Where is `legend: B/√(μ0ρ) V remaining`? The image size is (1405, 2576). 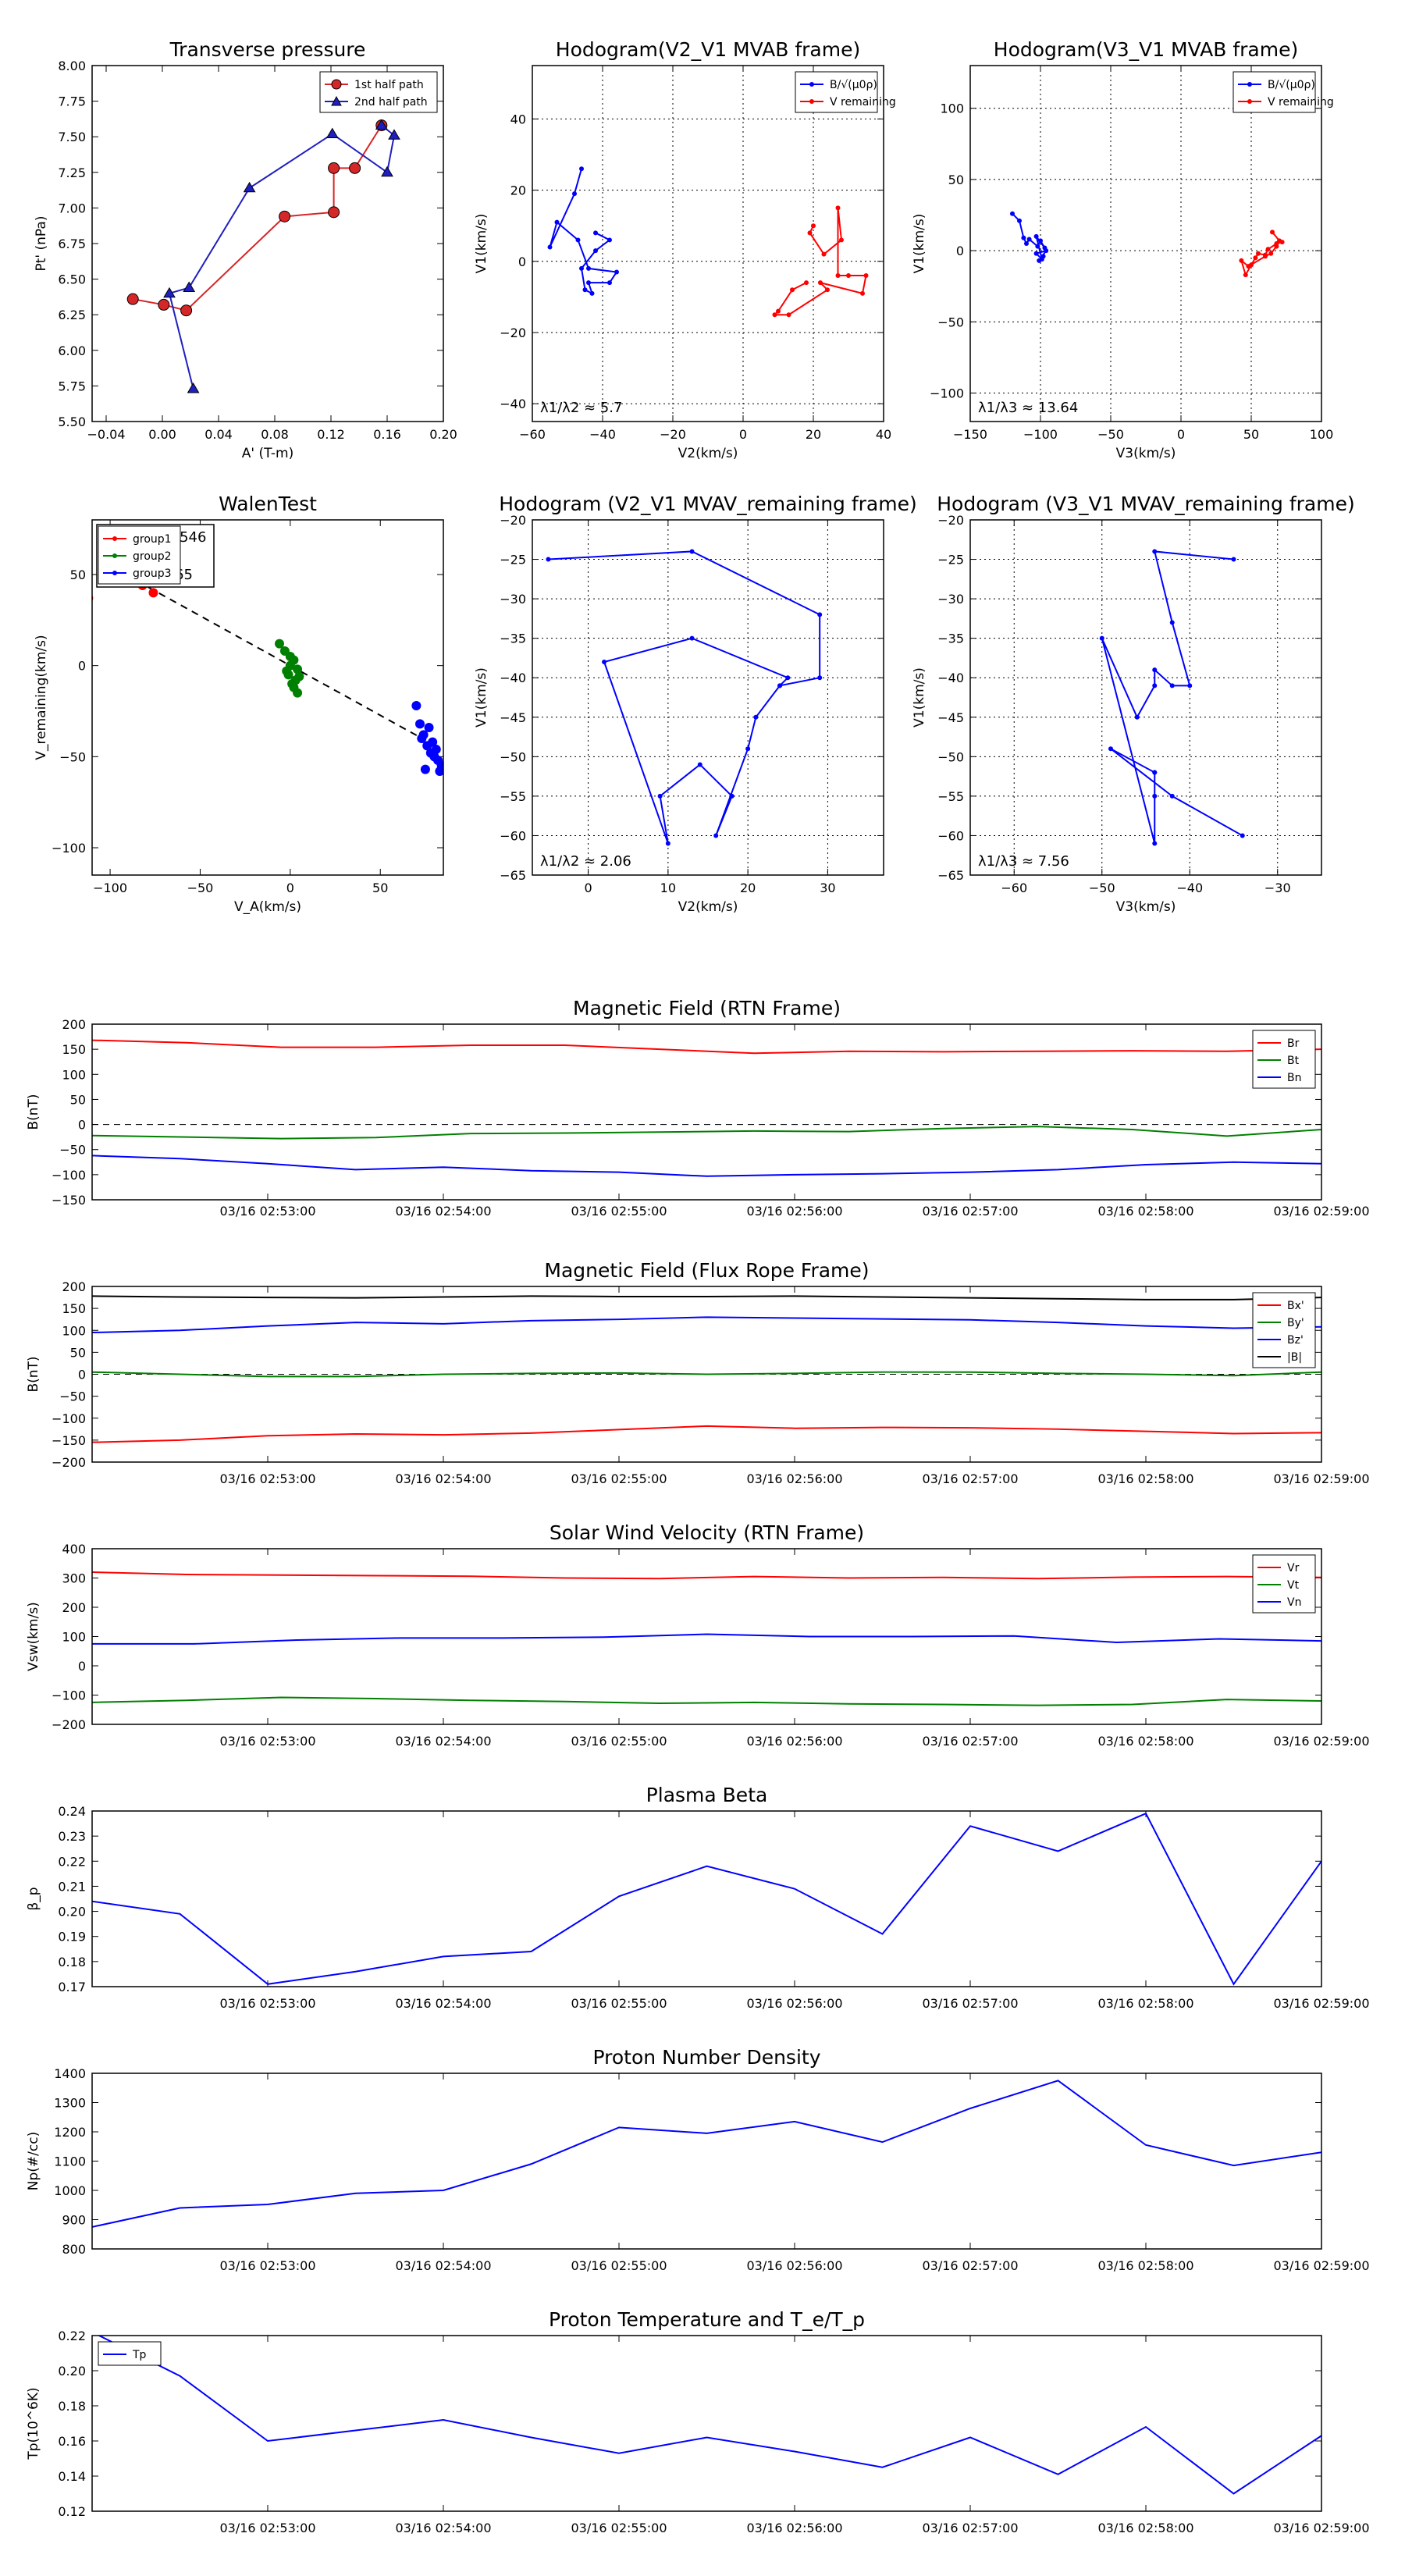 legend: B/√(μ0ρ) V remaining is located at coordinates (845, 92).